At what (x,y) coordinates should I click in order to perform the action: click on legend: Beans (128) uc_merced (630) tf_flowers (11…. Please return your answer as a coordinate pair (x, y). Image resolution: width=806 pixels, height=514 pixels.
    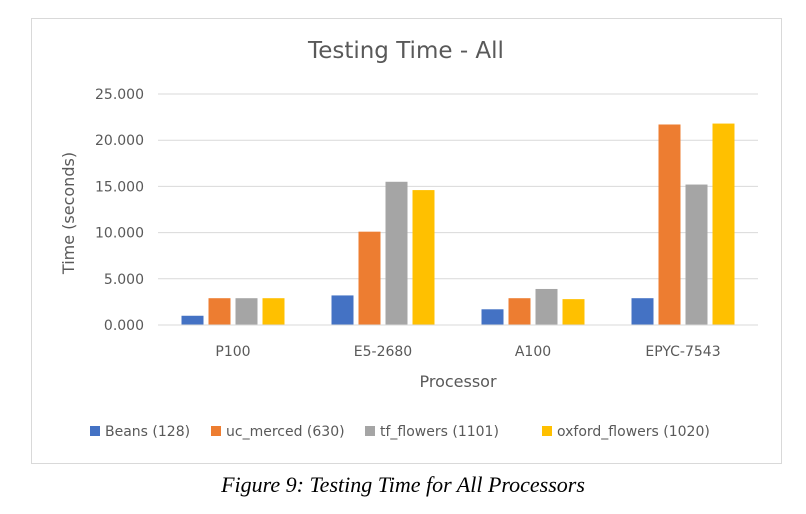
    Looking at the image, I should click on (400, 432).